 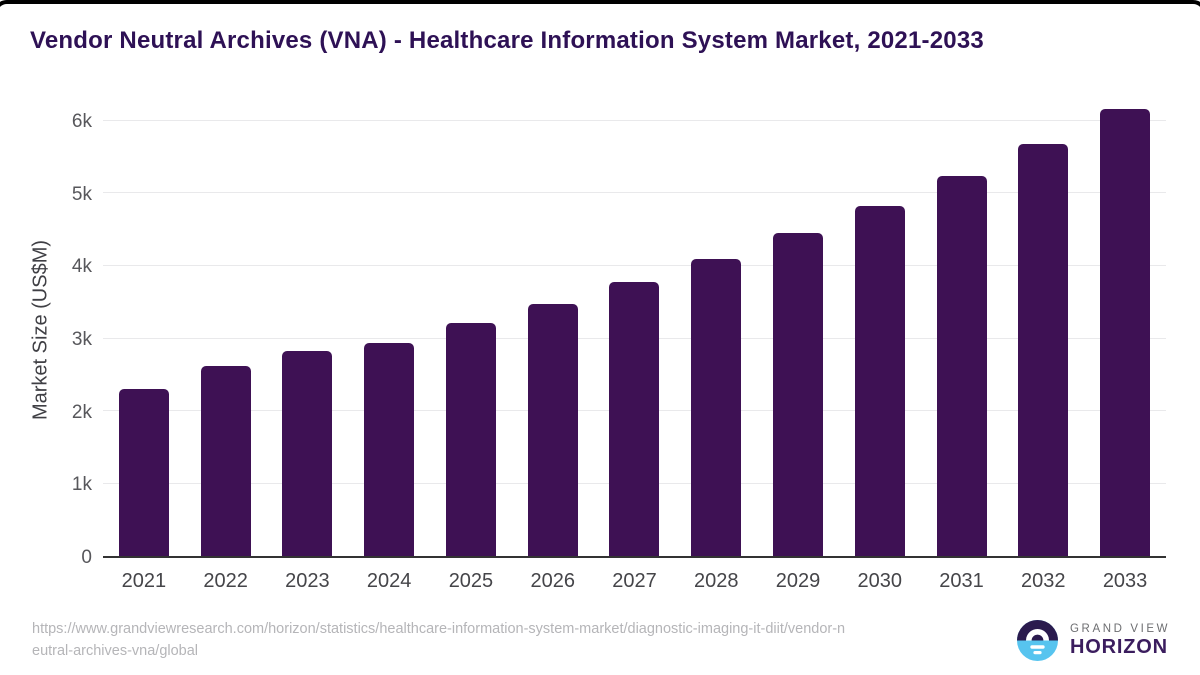 I want to click on horizon-sun-icon, so click(x=1037, y=640).